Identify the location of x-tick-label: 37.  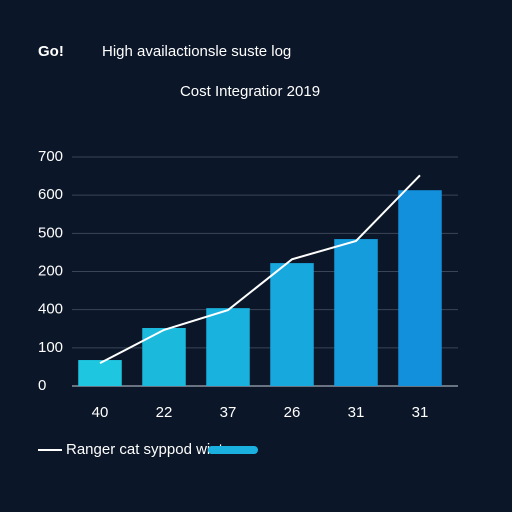
(228, 412).